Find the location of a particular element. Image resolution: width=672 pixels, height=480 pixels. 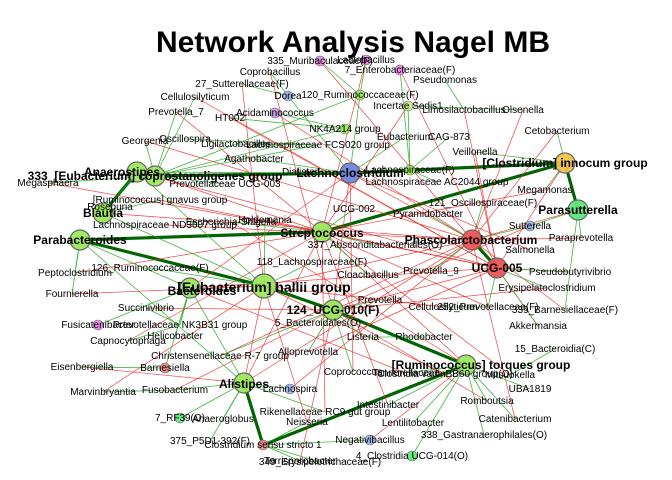

edge-tannerella-bacteroides is located at coordinates (298, 330).